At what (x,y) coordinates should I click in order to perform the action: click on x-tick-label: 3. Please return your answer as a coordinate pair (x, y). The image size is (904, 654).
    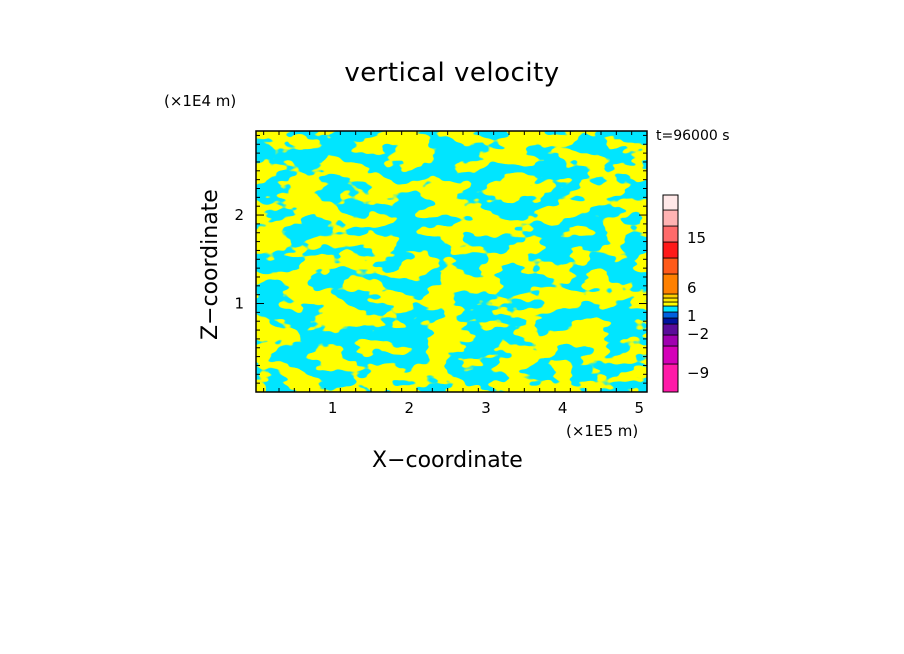
    Looking at the image, I should click on (486, 408).